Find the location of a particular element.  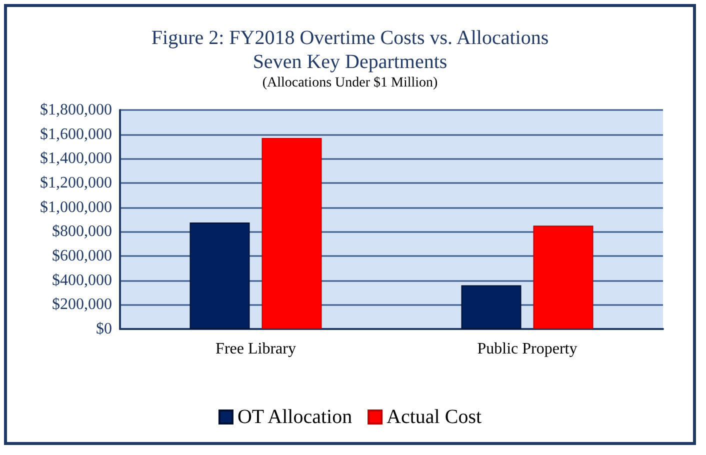

chart-title: Figure 2: FY2018 Overtime Costs vs. Allocations Seven Key Departments is located at coordinates (350, 50).